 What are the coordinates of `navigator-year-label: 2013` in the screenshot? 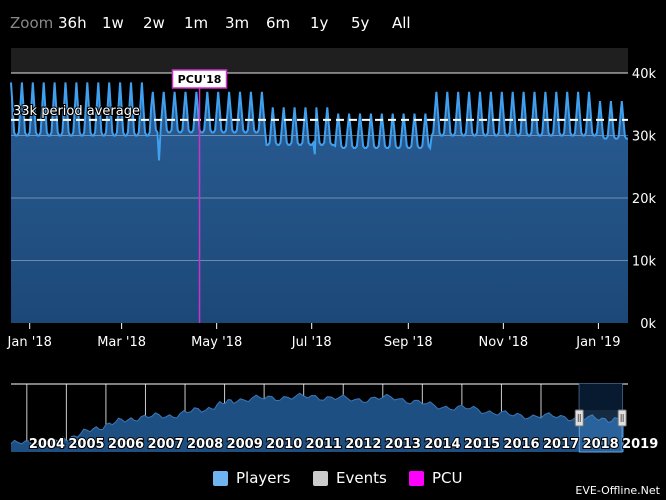 It's located at (403, 444).